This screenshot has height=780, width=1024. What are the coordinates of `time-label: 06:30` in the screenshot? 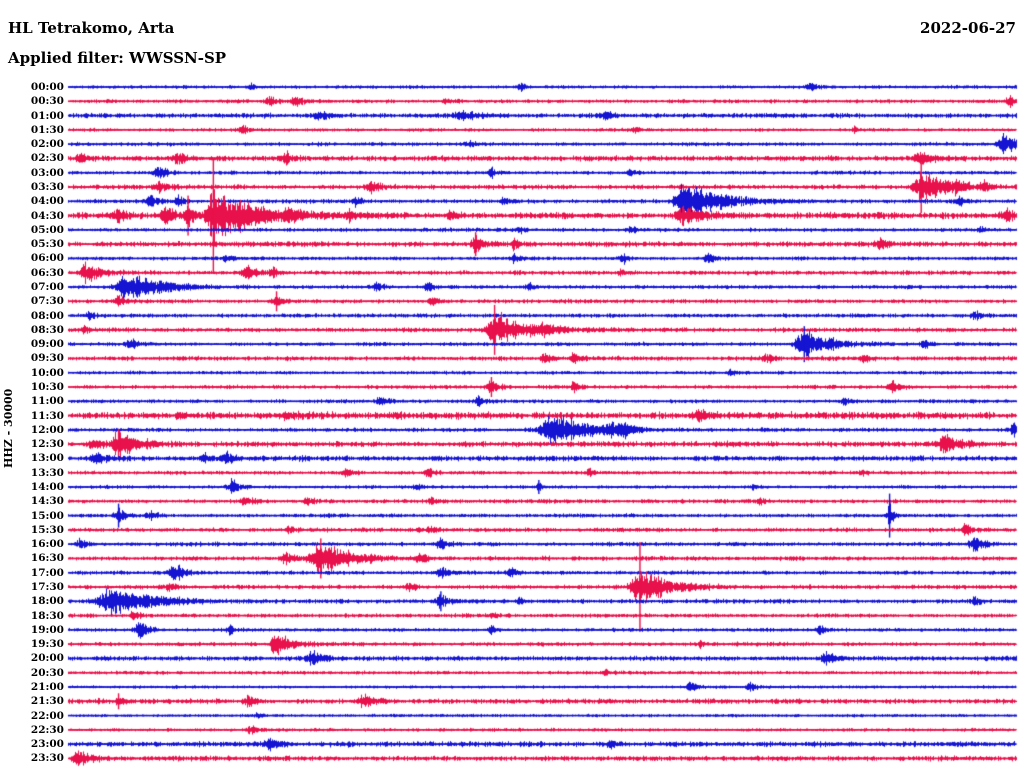 It's located at (47, 272).